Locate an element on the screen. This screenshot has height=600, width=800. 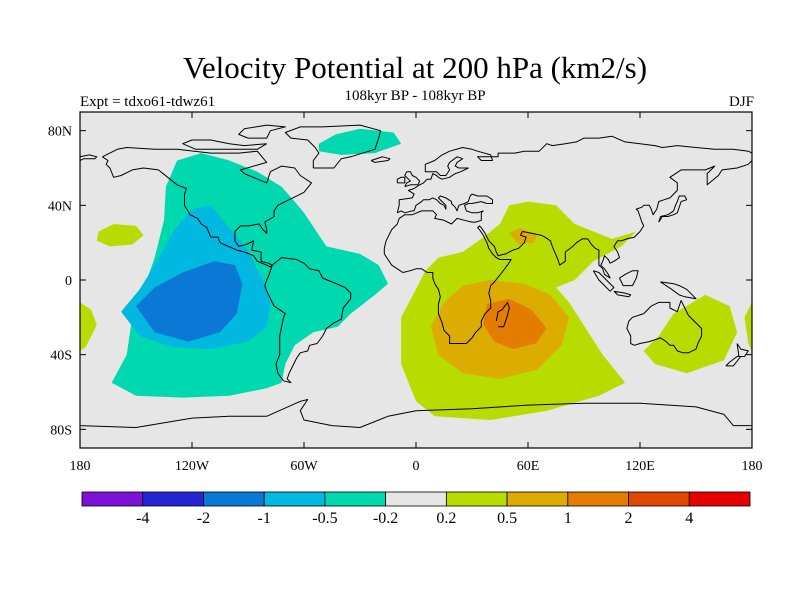
y-tick-label: 80N is located at coordinates (60, 132).